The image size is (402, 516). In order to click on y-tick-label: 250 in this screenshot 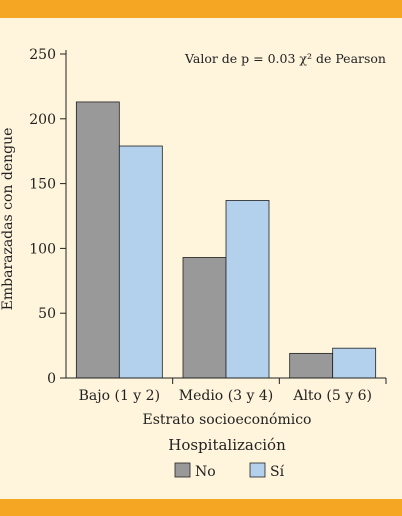, I will do `click(42, 55)`.